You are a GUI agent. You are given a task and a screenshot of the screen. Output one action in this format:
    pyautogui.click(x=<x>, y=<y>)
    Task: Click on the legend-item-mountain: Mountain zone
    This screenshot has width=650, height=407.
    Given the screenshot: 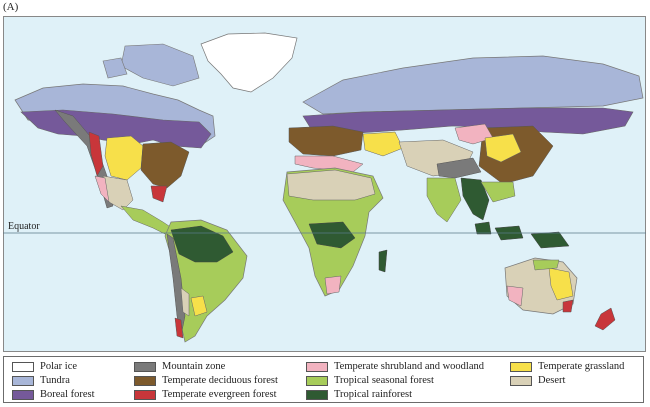 What is the action you would take?
    pyautogui.click(x=179, y=366)
    